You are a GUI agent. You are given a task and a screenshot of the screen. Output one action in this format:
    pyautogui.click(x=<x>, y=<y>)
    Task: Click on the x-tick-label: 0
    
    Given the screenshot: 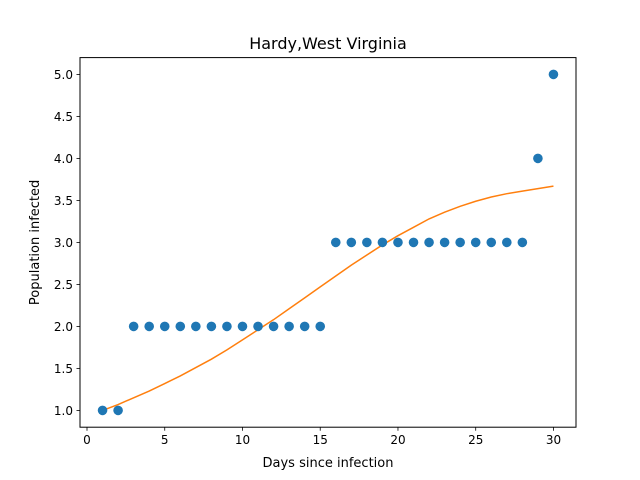 What is the action you would take?
    pyautogui.click(x=87, y=440)
    